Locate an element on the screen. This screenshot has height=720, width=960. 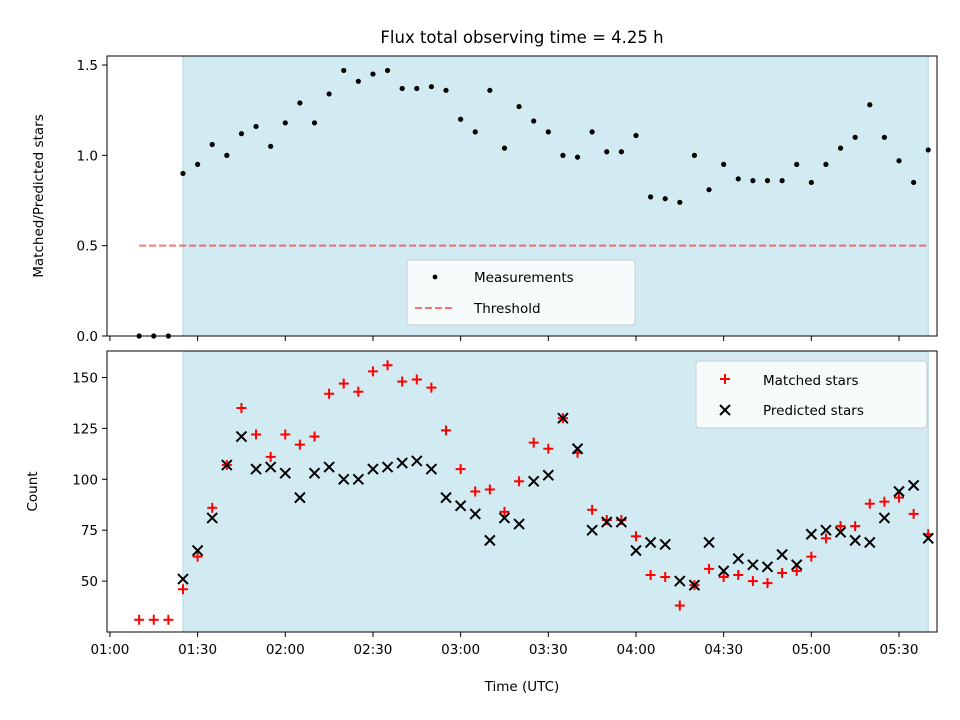
x-tick-label: 01:30 is located at coordinates (197, 650).